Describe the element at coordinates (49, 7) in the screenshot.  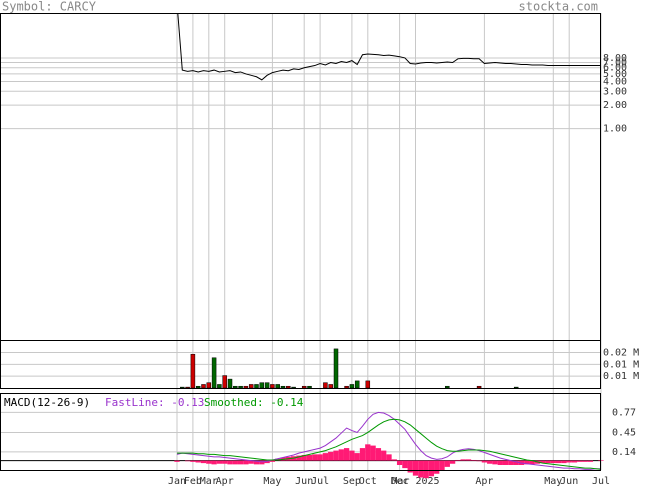
I see `symbol: Symbol: CARCY` at that location.